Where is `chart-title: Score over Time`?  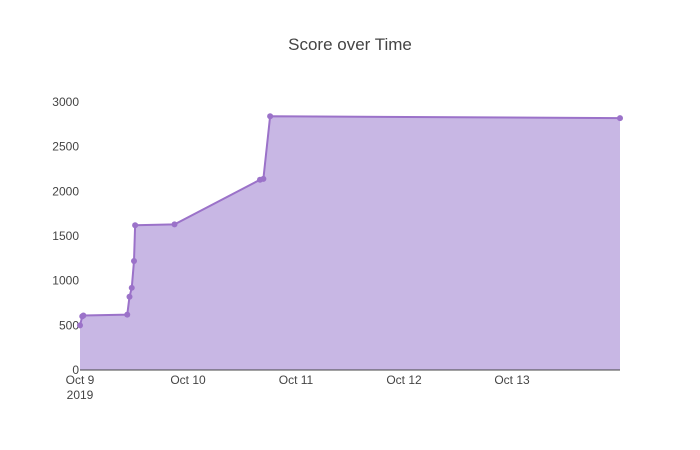 chart-title: Score over Time is located at coordinates (350, 44).